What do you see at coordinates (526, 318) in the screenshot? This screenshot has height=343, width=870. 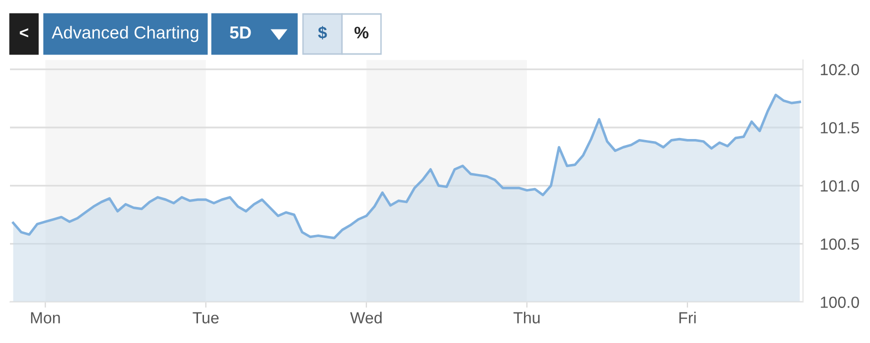 I see `x-tick-label: Thu` at bounding box center [526, 318].